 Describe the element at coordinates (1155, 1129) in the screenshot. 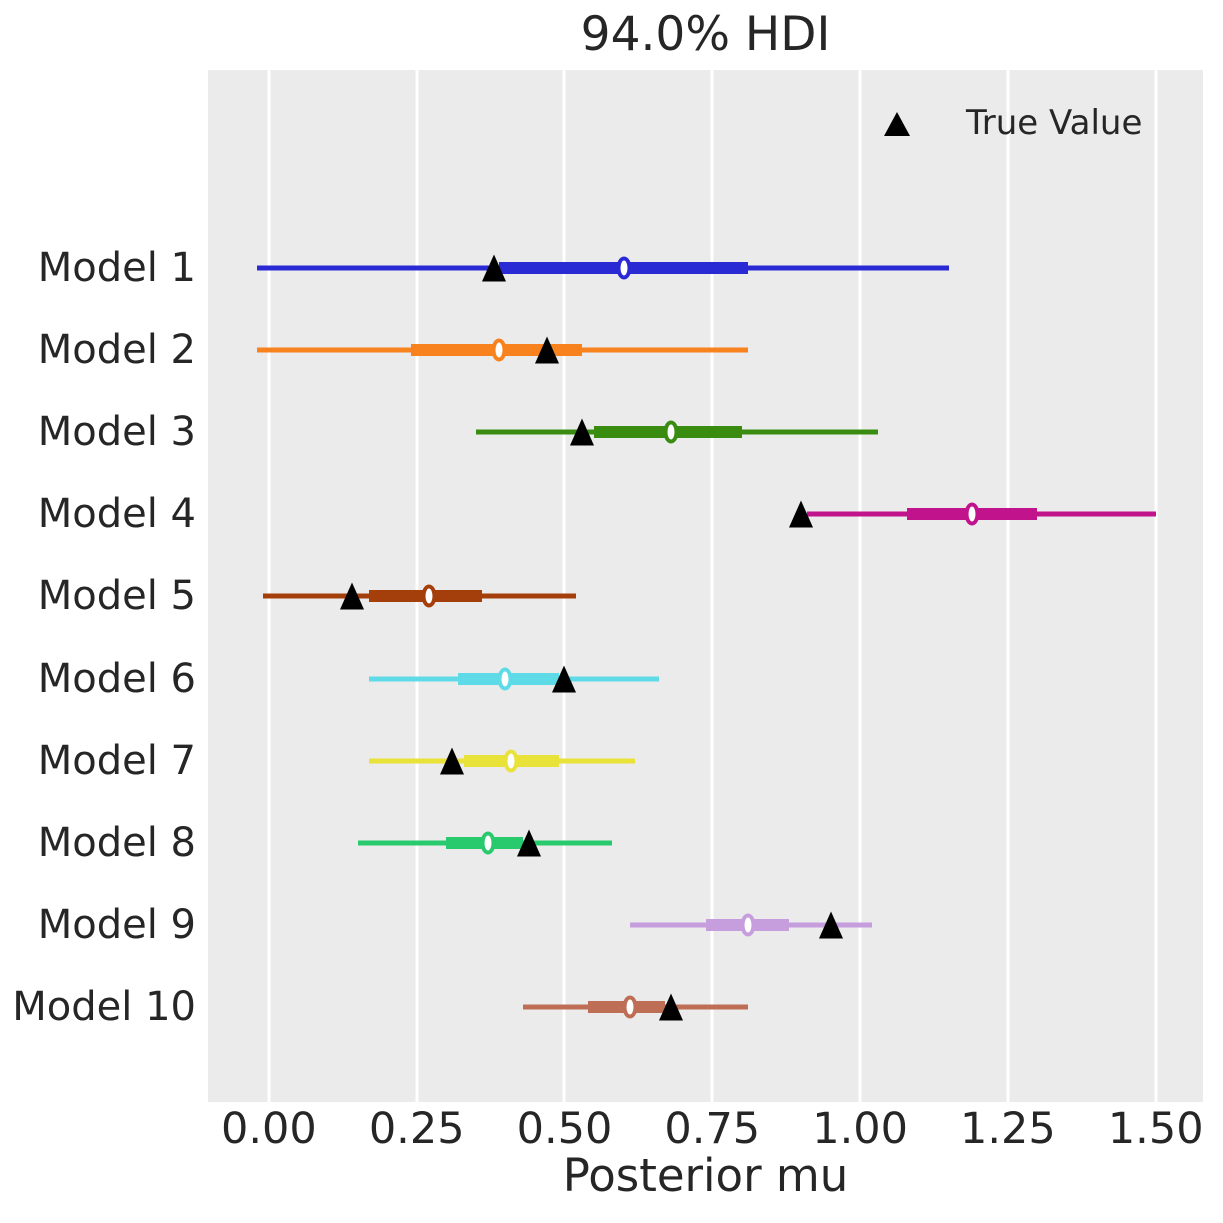

I see `x-tick-label: 1.50` at that location.